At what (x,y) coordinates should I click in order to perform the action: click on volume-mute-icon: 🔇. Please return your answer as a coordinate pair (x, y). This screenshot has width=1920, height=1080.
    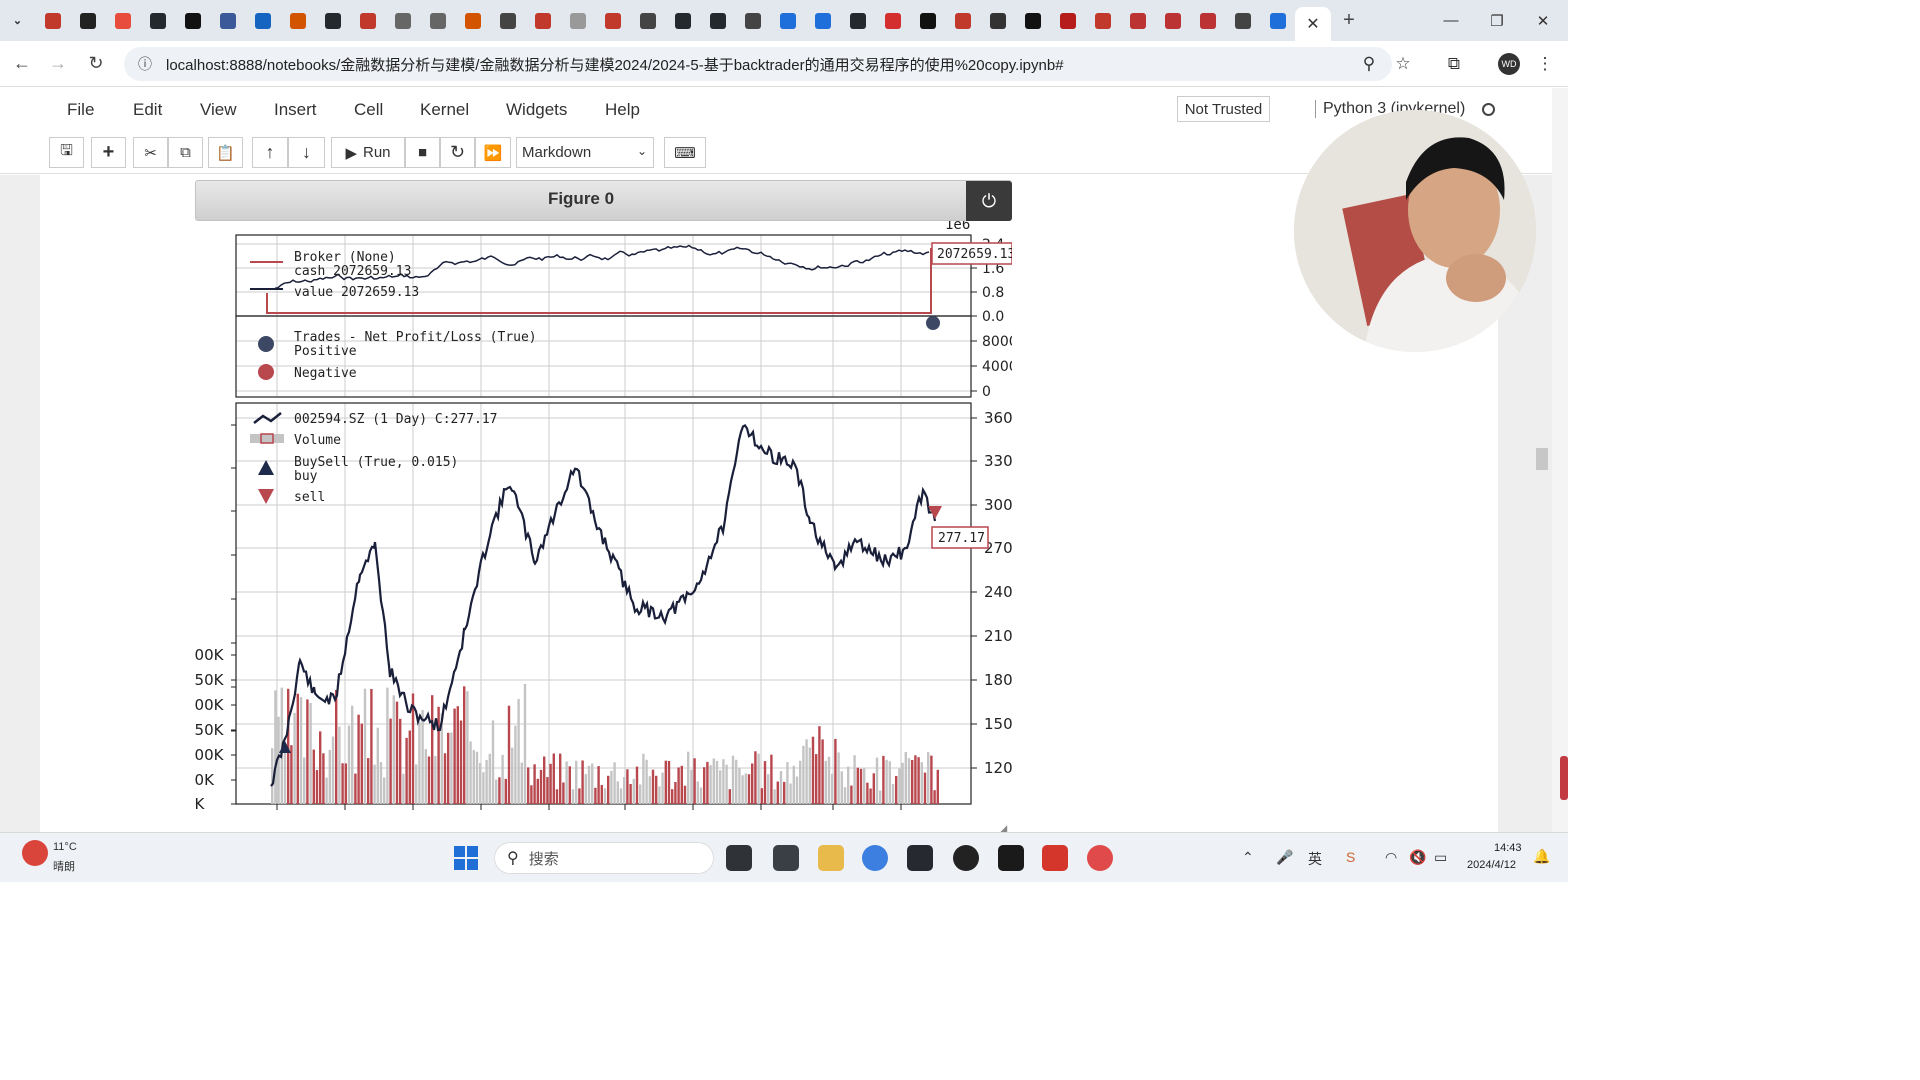
    Looking at the image, I should click on (1418, 857).